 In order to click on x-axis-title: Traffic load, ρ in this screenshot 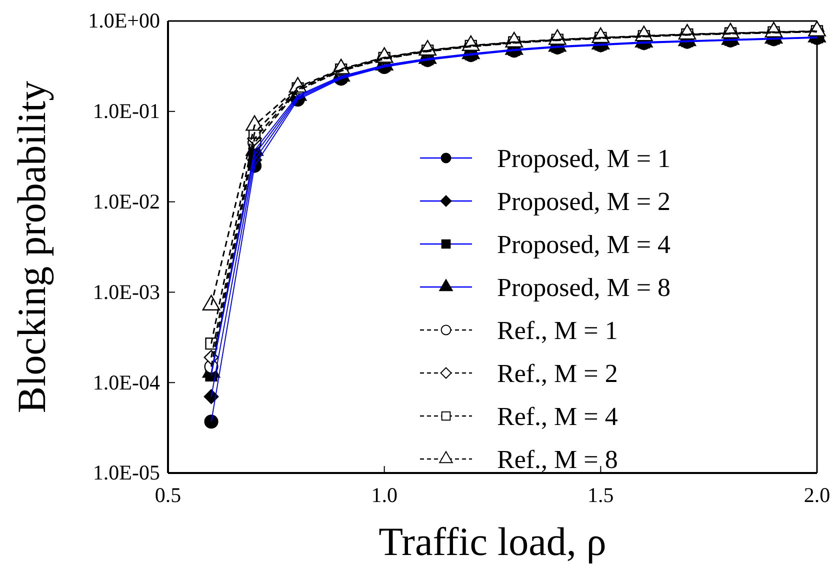, I will do `click(492, 541)`.